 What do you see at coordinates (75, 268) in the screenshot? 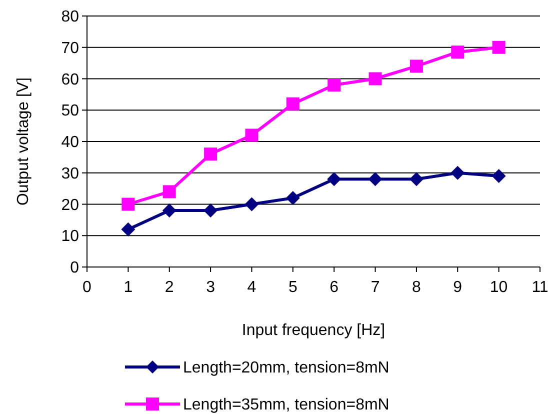
I see `y-tick-label: 0` at bounding box center [75, 268].